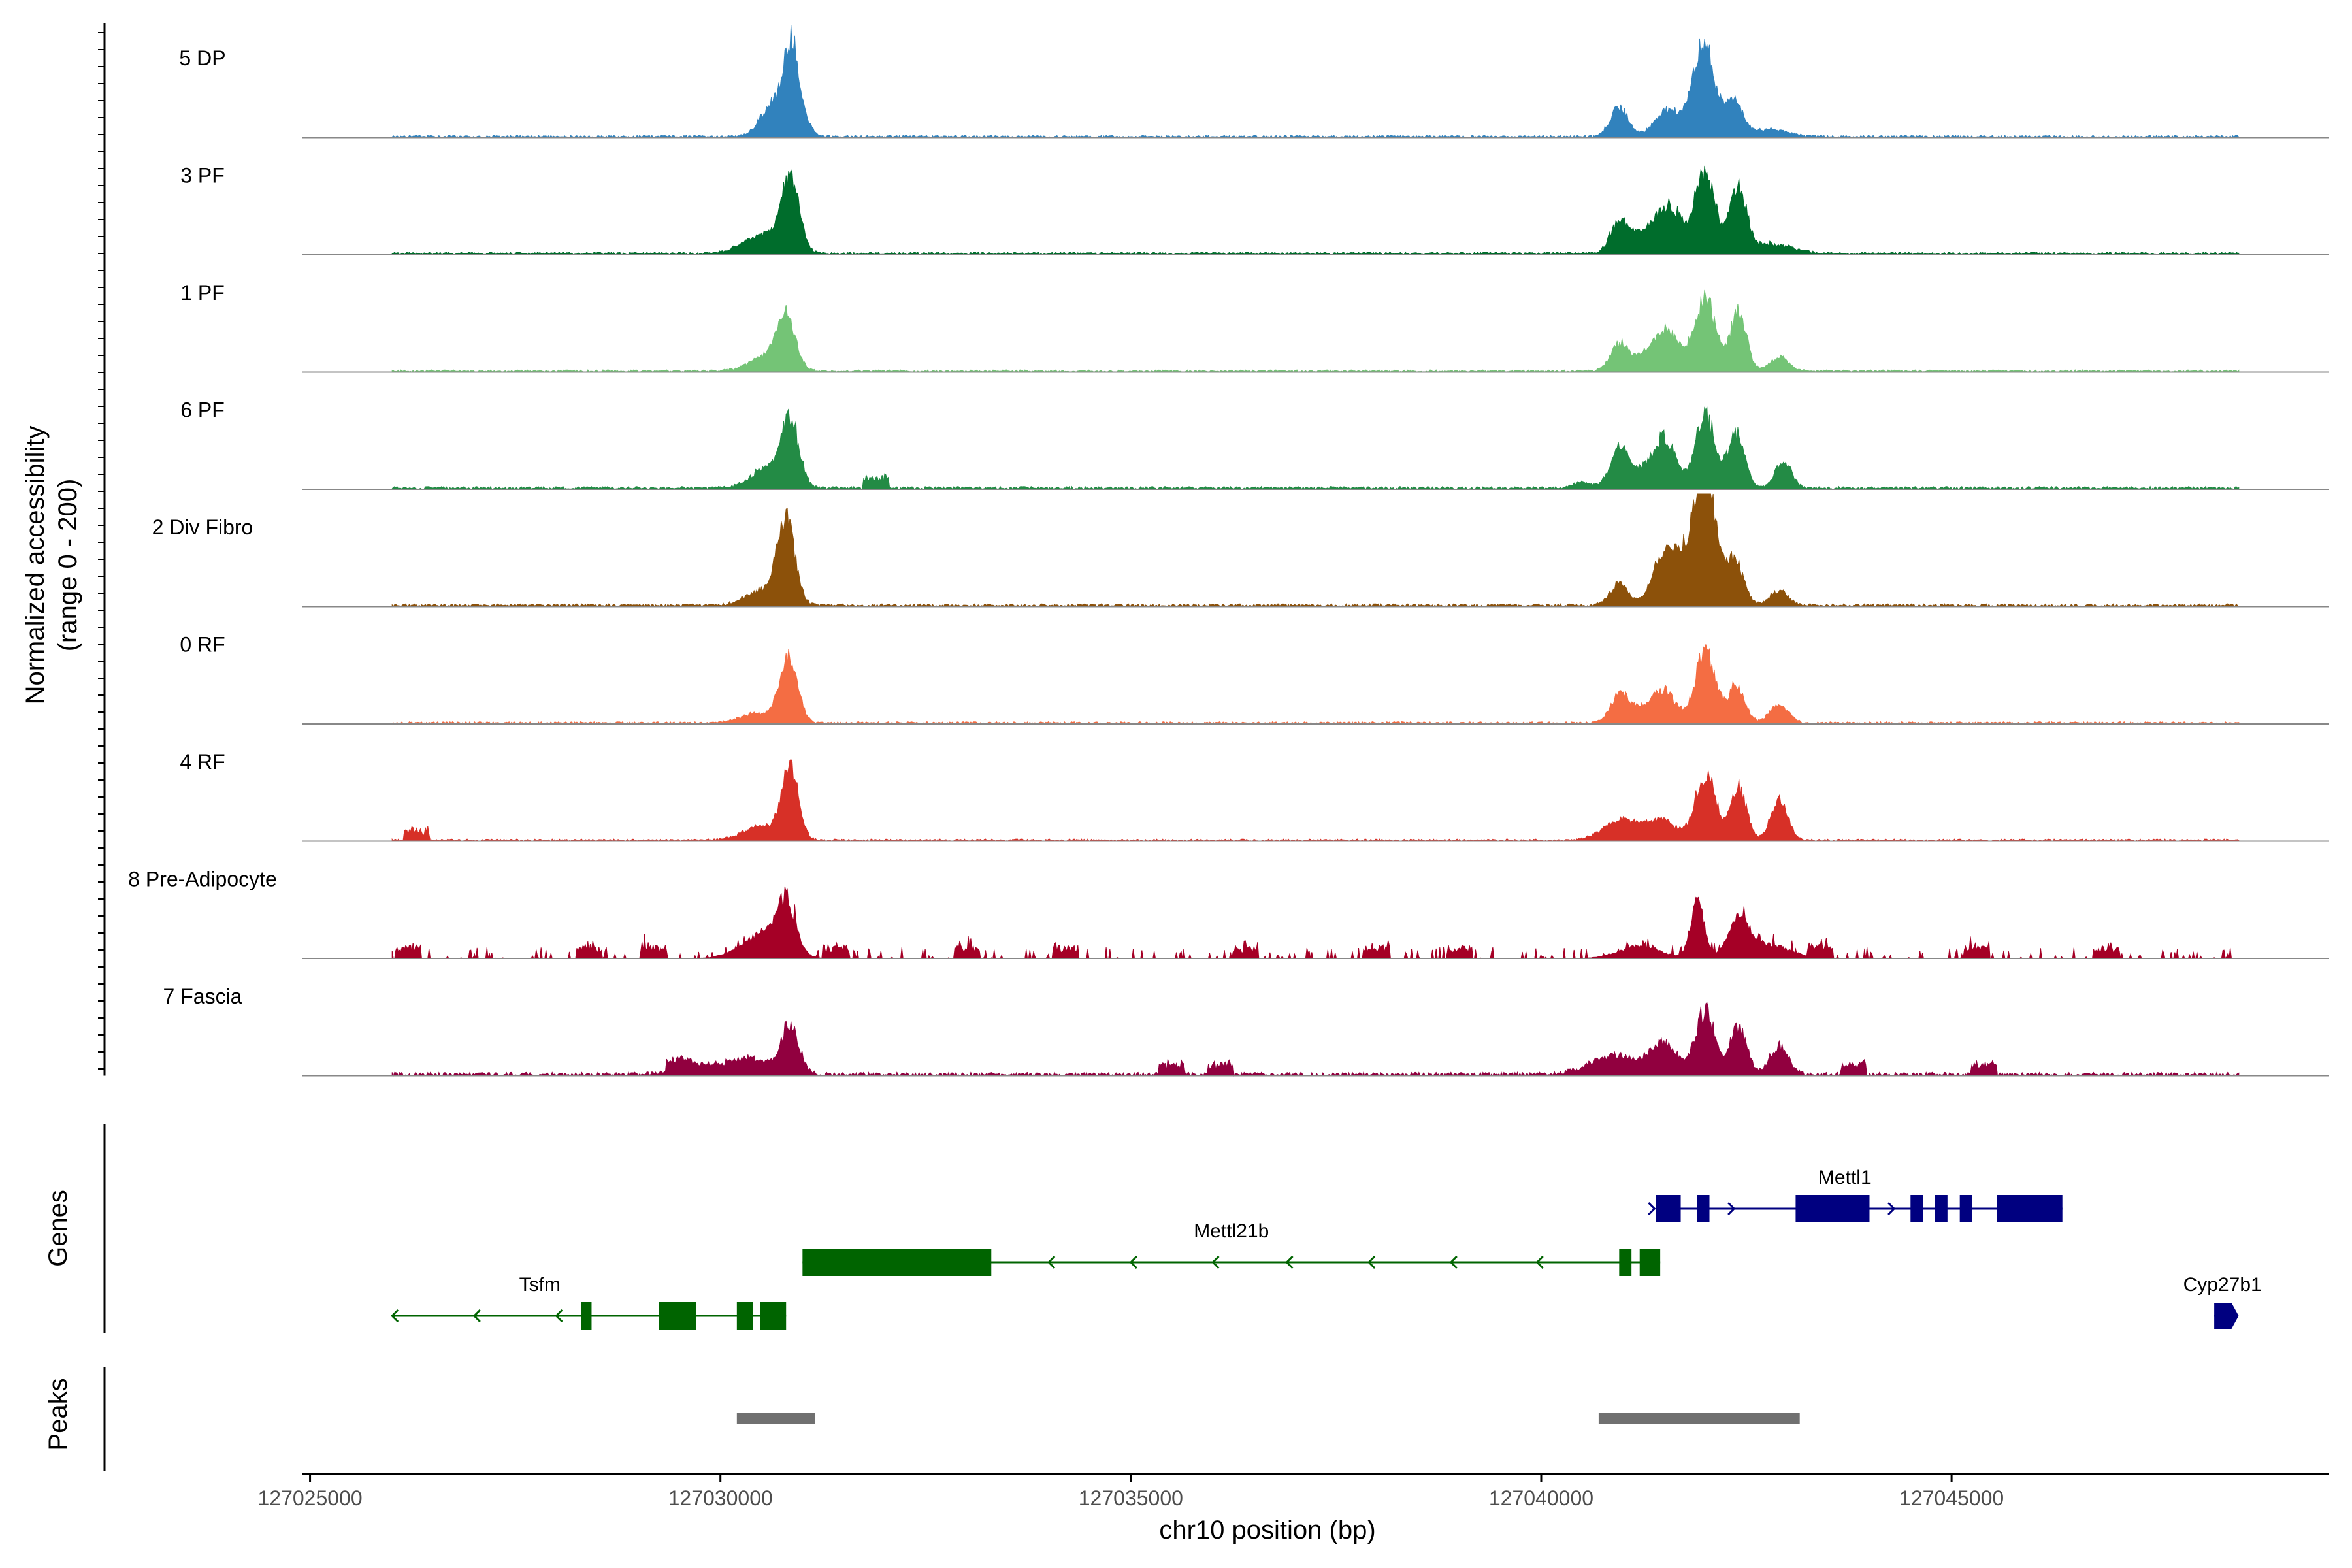  Describe the element at coordinates (1541, 1498) in the screenshot. I see `x-tick-label: 127040000` at that location.